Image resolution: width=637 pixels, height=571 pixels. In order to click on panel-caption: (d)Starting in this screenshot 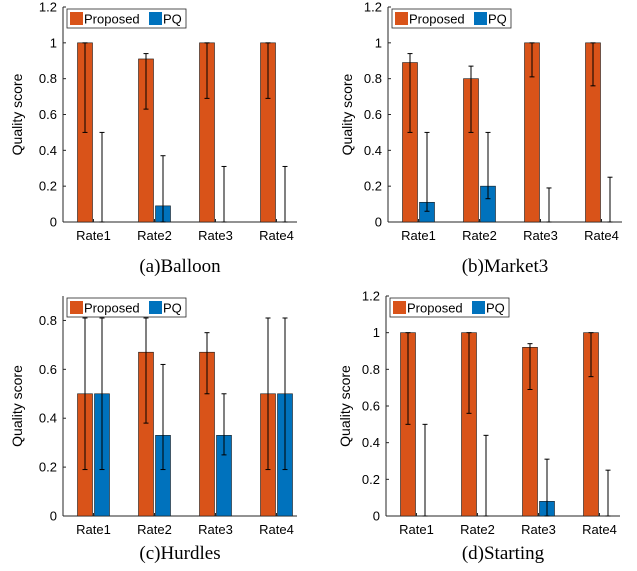, I will do `click(503, 553)`.